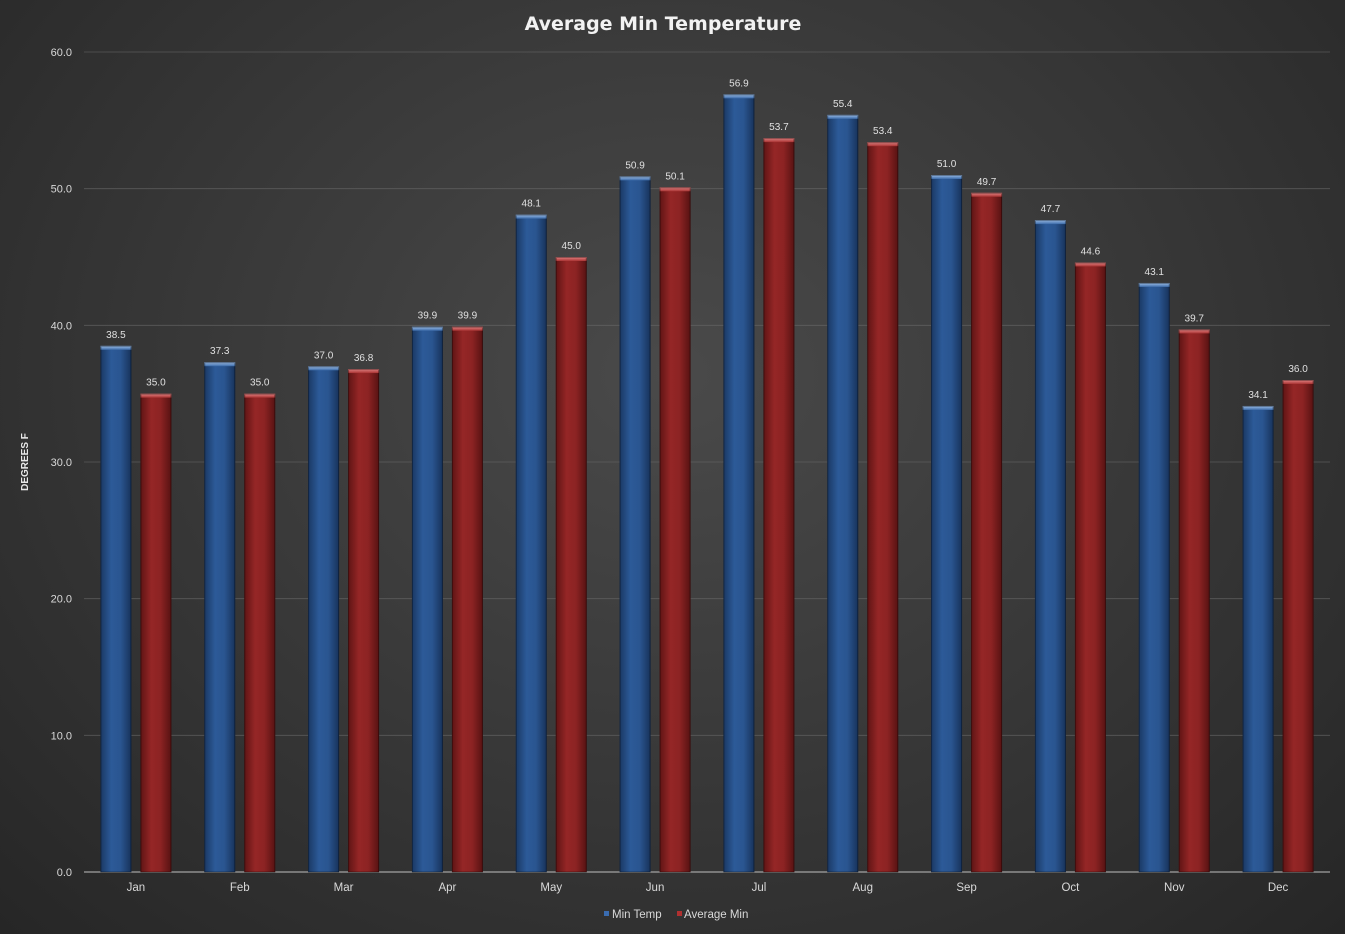 The image size is (1345, 934). I want to click on bar-min-temp-may, so click(531, 543).